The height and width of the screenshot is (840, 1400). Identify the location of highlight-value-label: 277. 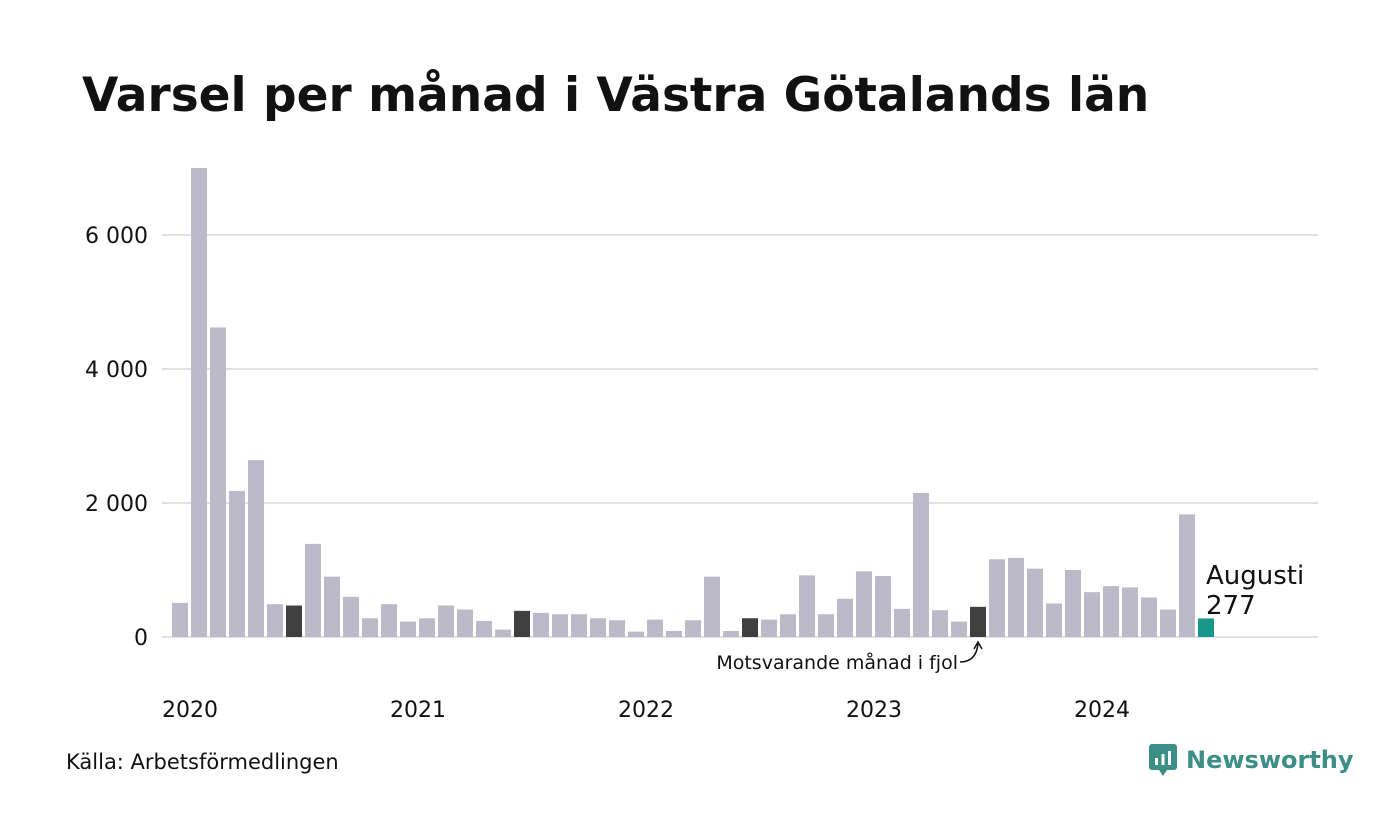
(1231, 606).